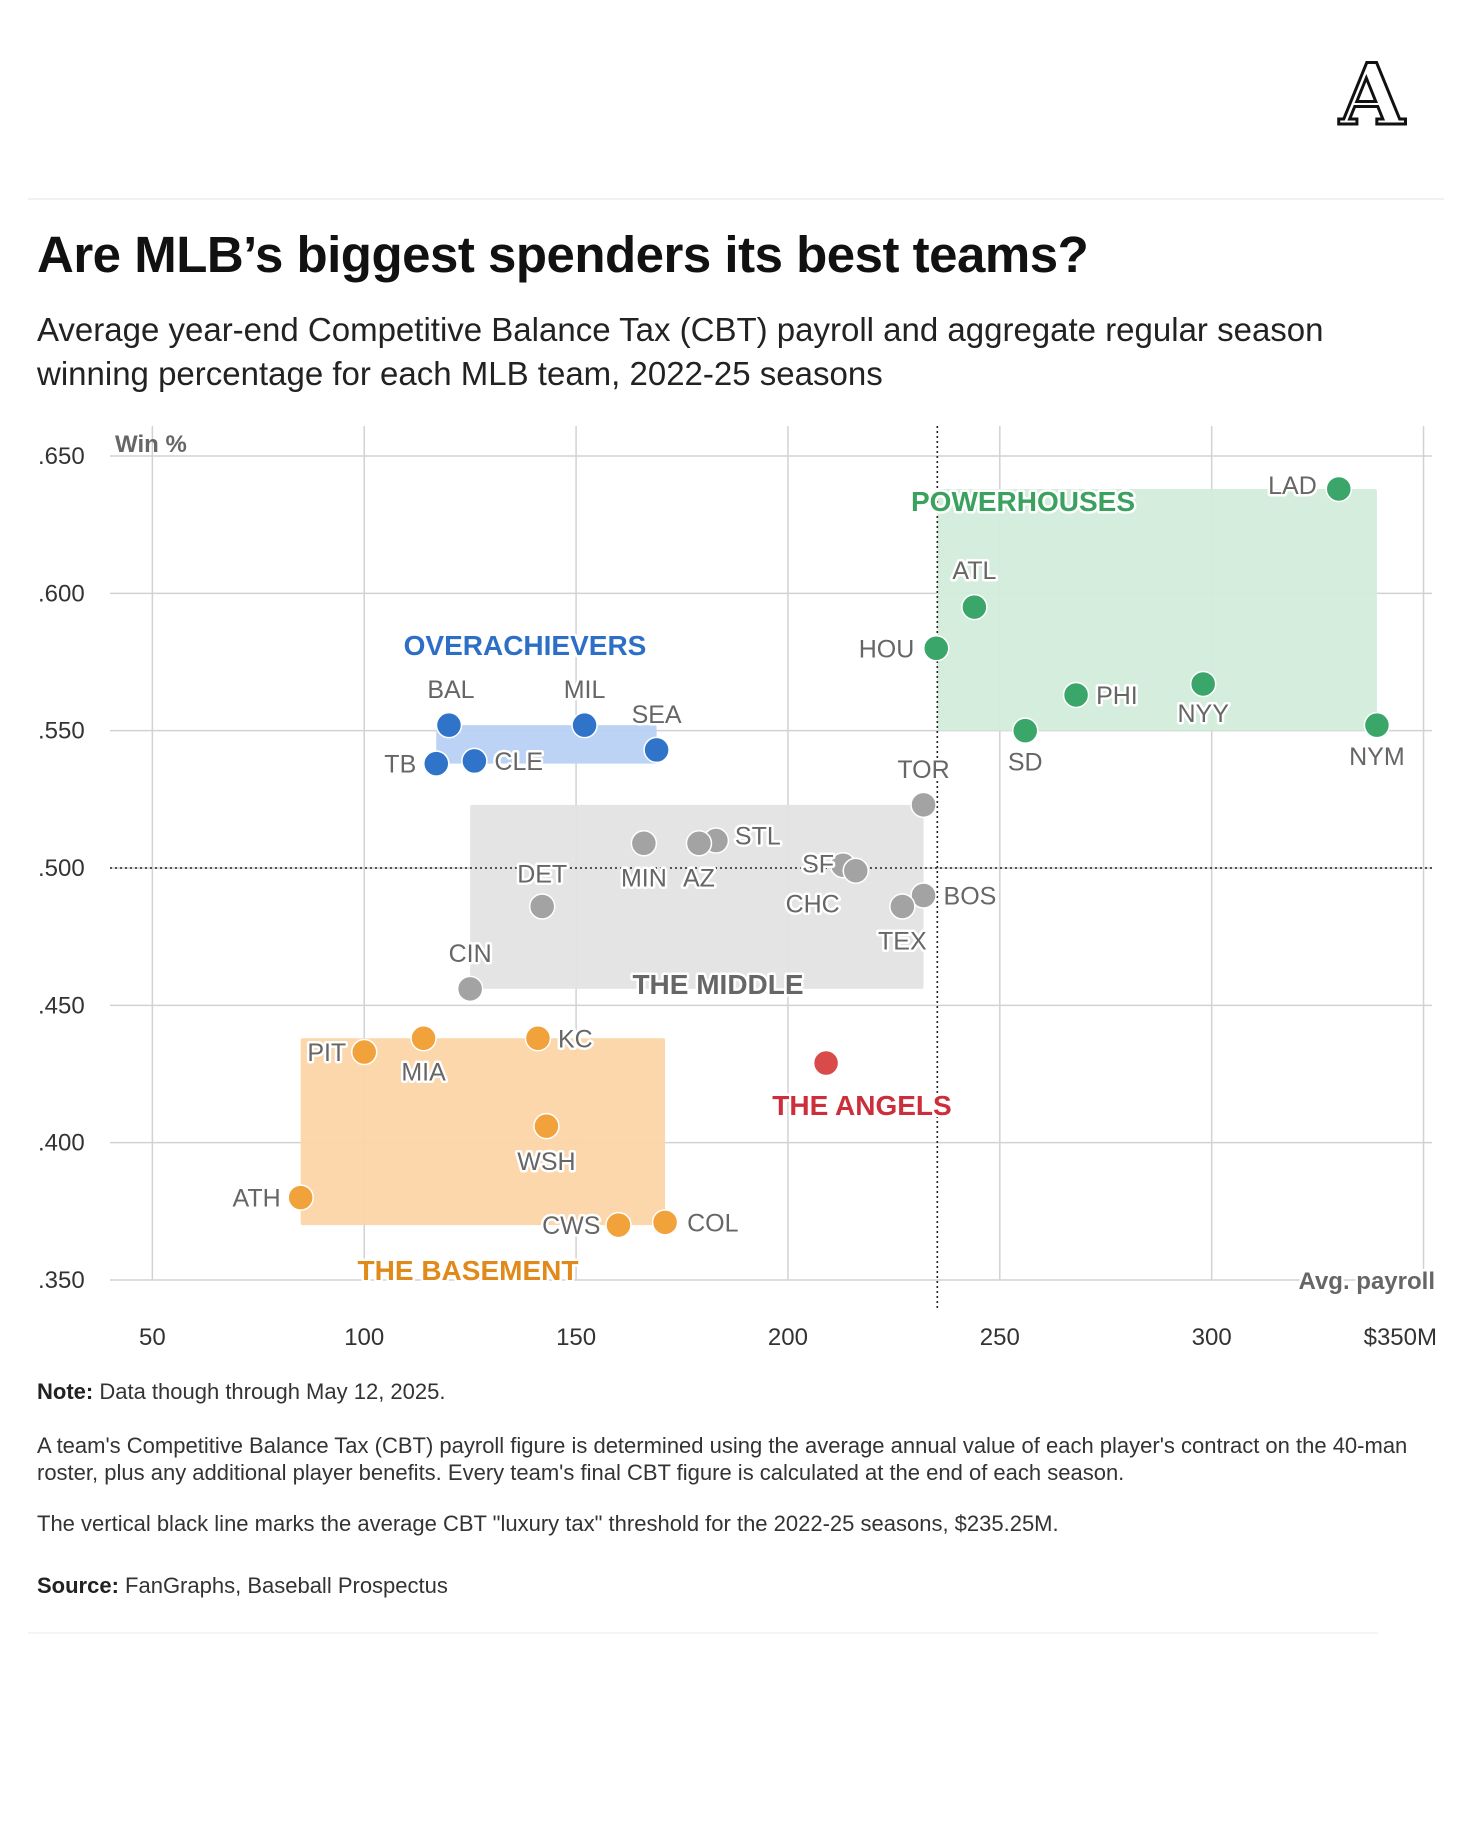 The height and width of the screenshot is (1825, 1460). What do you see at coordinates (546, 744) in the screenshot?
I see `region-overachievers` at bounding box center [546, 744].